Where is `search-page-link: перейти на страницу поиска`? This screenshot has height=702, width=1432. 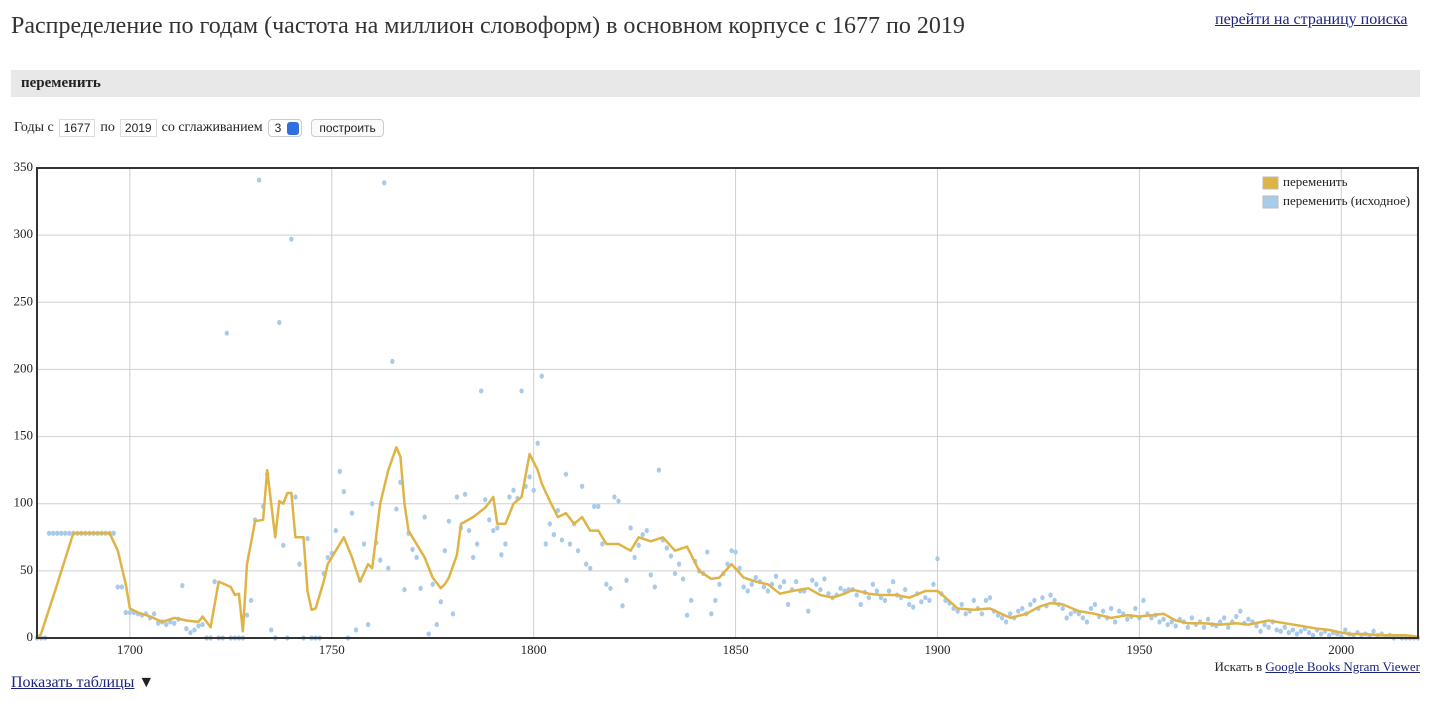 search-page-link: перейти на страницу поиска is located at coordinates (1311, 19).